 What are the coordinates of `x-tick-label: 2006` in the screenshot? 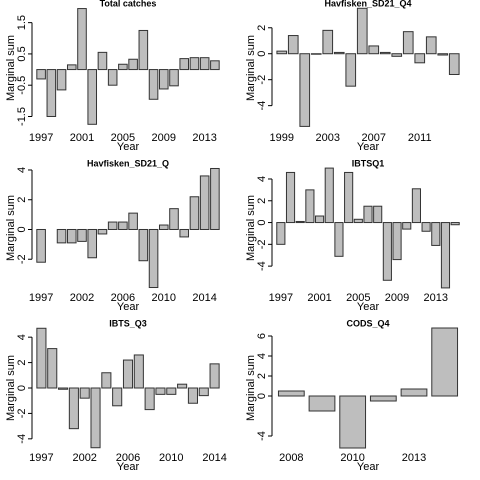 It's located at (128, 458).